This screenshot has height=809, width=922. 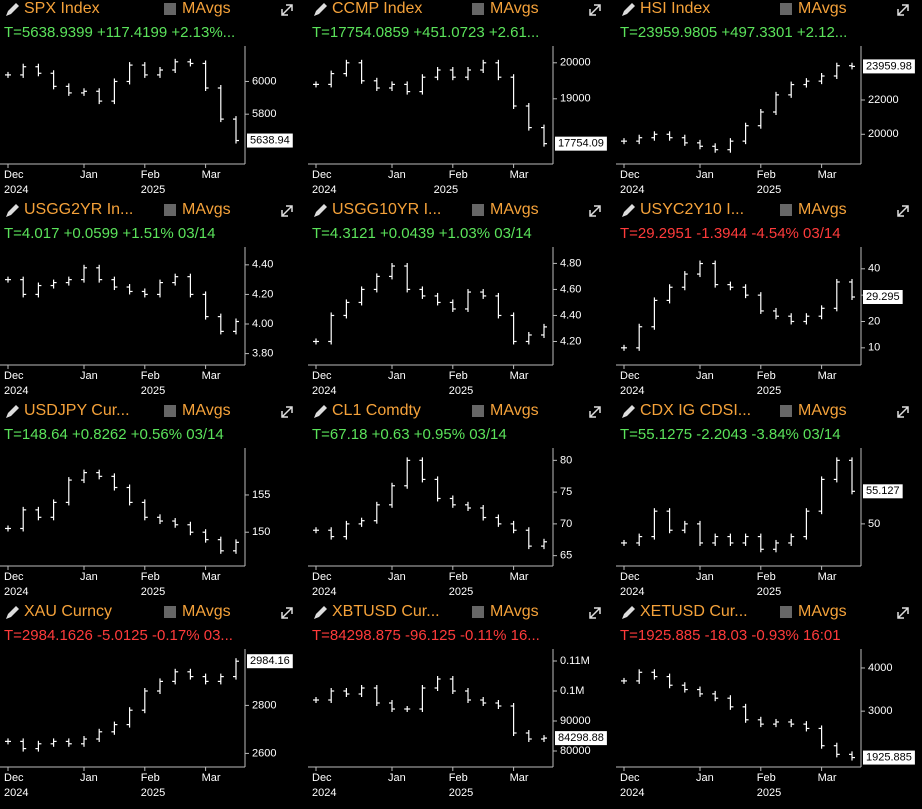 I want to click on y-tick-label: 150, so click(x=261, y=532).